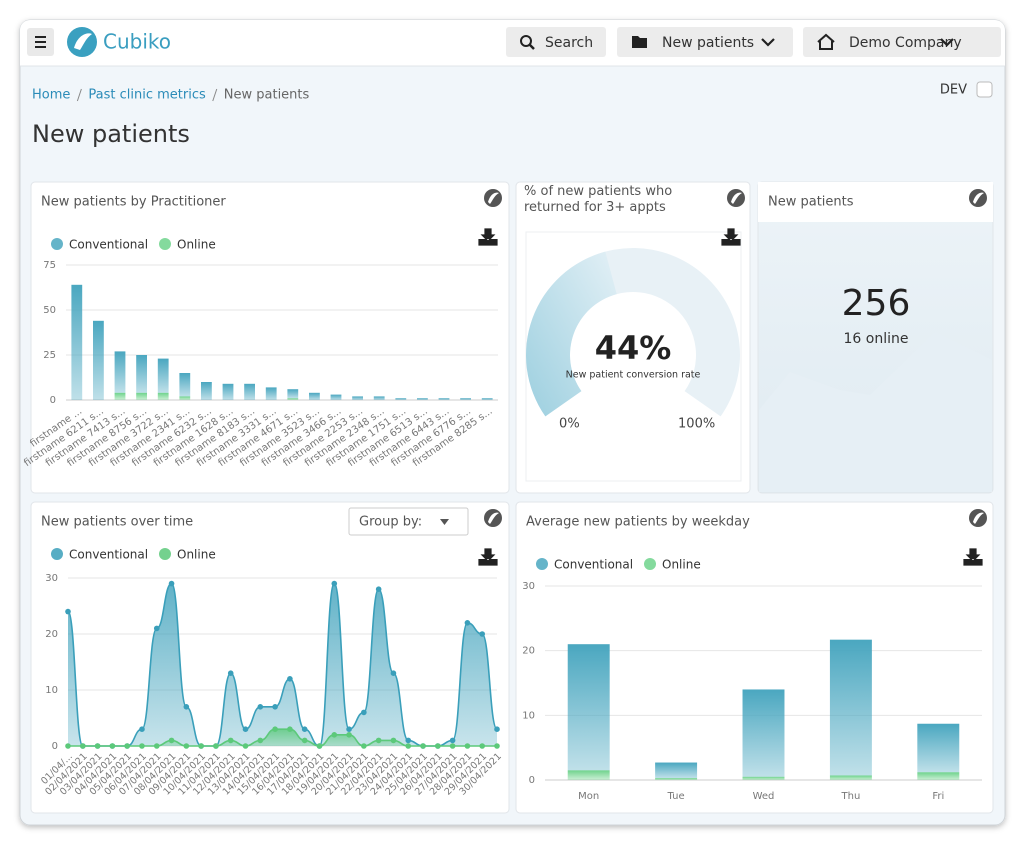 This screenshot has width=1024, height=842. Describe the element at coordinates (764, 796) in the screenshot. I see `x-tick-label: Wed` at that location.